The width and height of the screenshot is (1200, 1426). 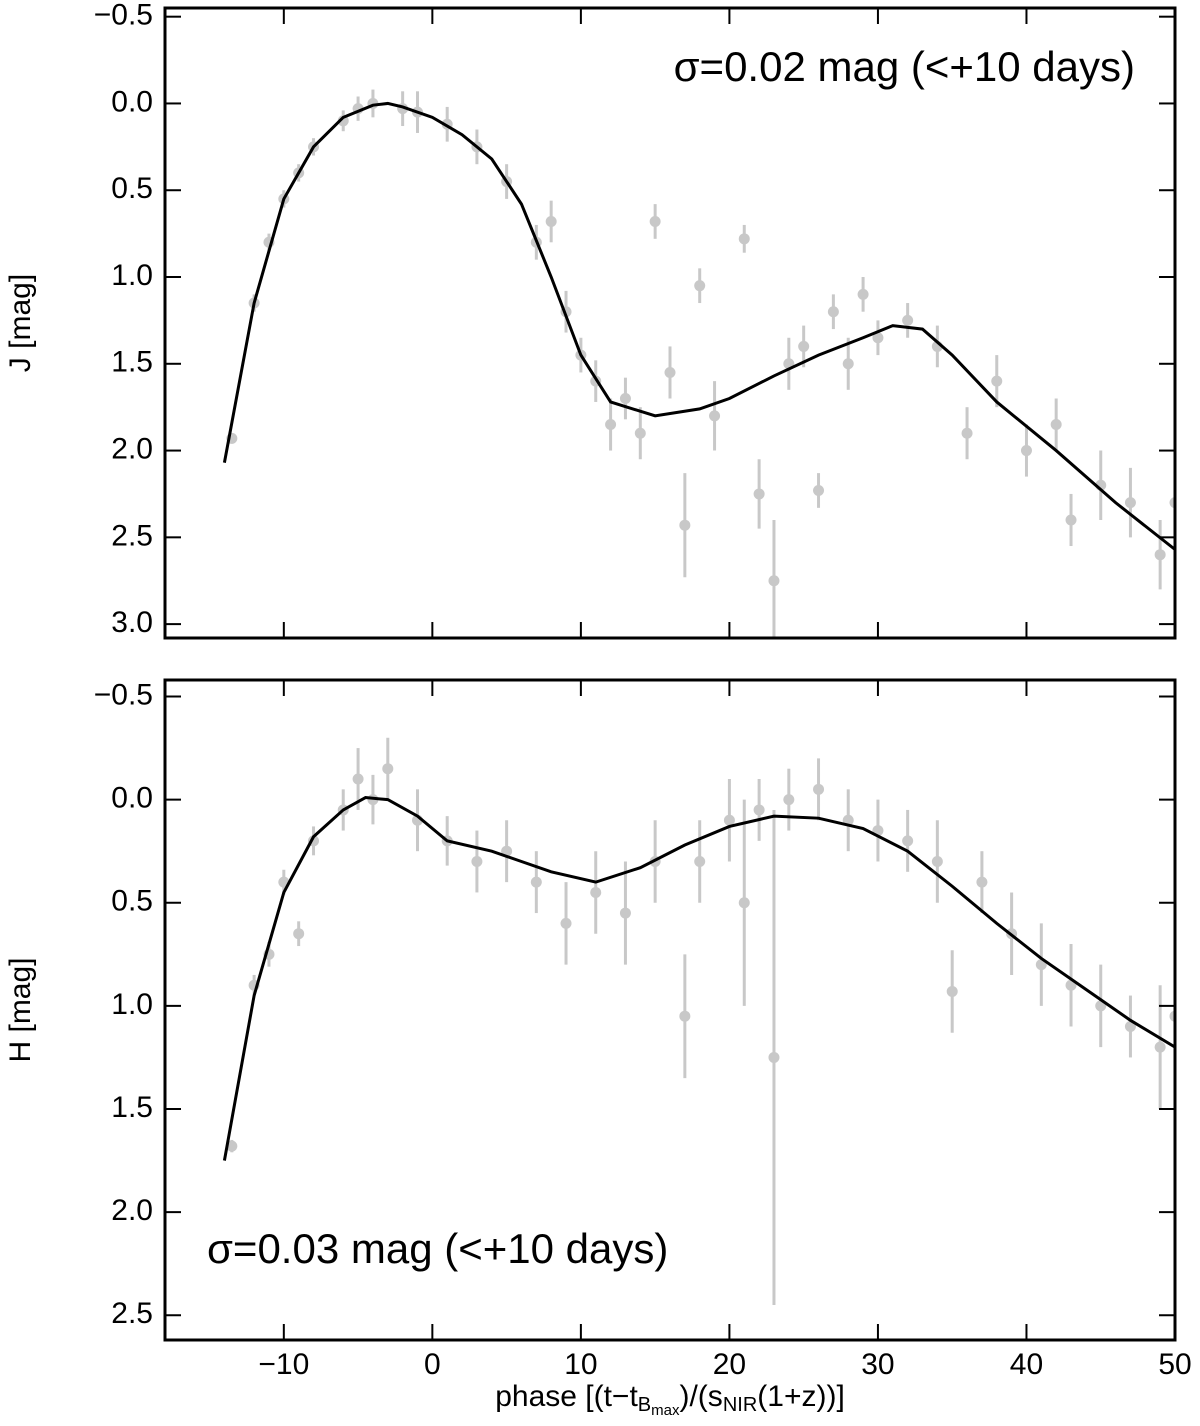 What do you see at coordinates (904, 66) in the screenshot?
I see `annotation: σ=0.02 mag (<+10 days)` at bounding box center [904, 66].